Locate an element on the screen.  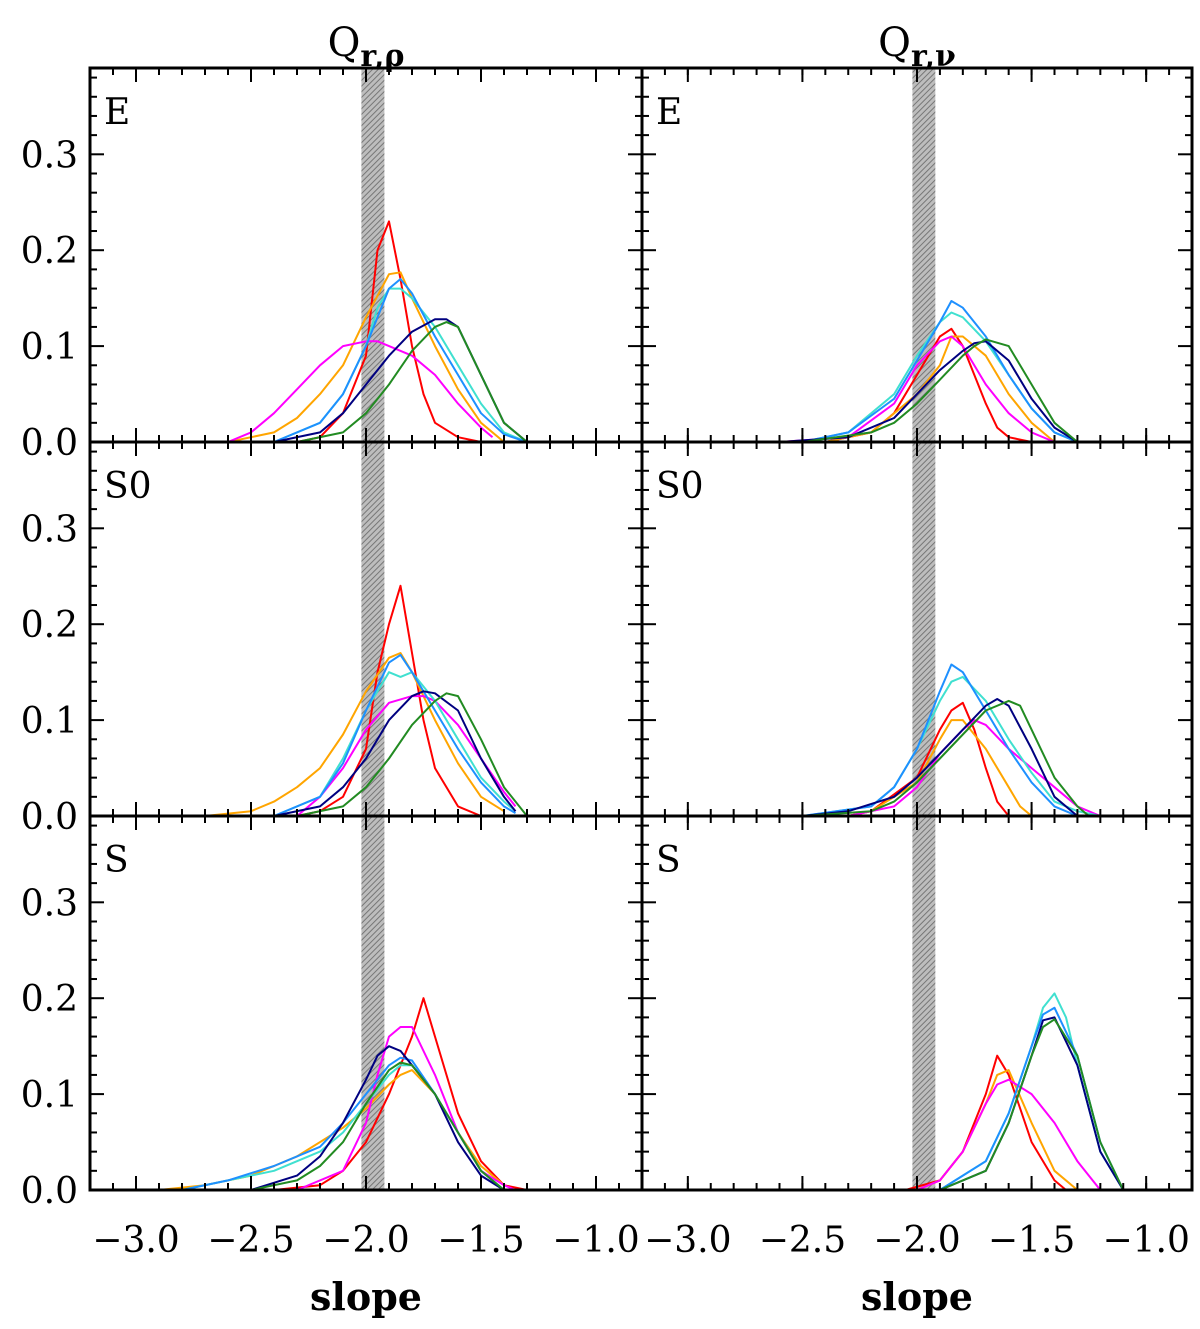
column-titles: Qr,ρ Qr,ν is located at coordinates (642, 47).